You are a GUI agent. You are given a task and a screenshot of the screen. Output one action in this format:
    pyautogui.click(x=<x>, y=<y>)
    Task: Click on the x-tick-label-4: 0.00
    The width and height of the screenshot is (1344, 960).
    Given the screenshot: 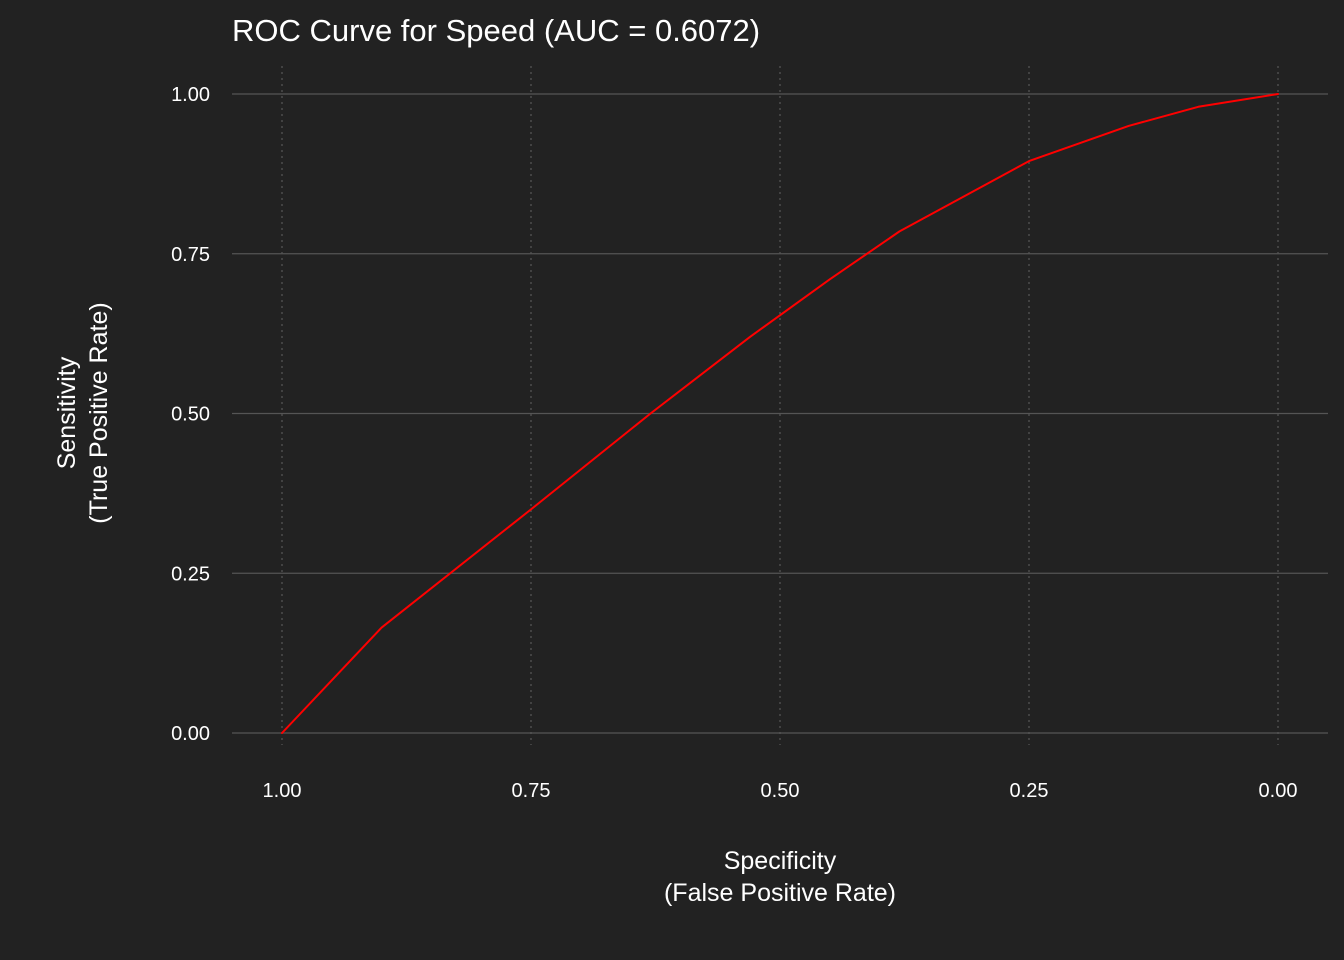 What is the action you would take?
    pyautogui.click(x=1278, y=791)
    